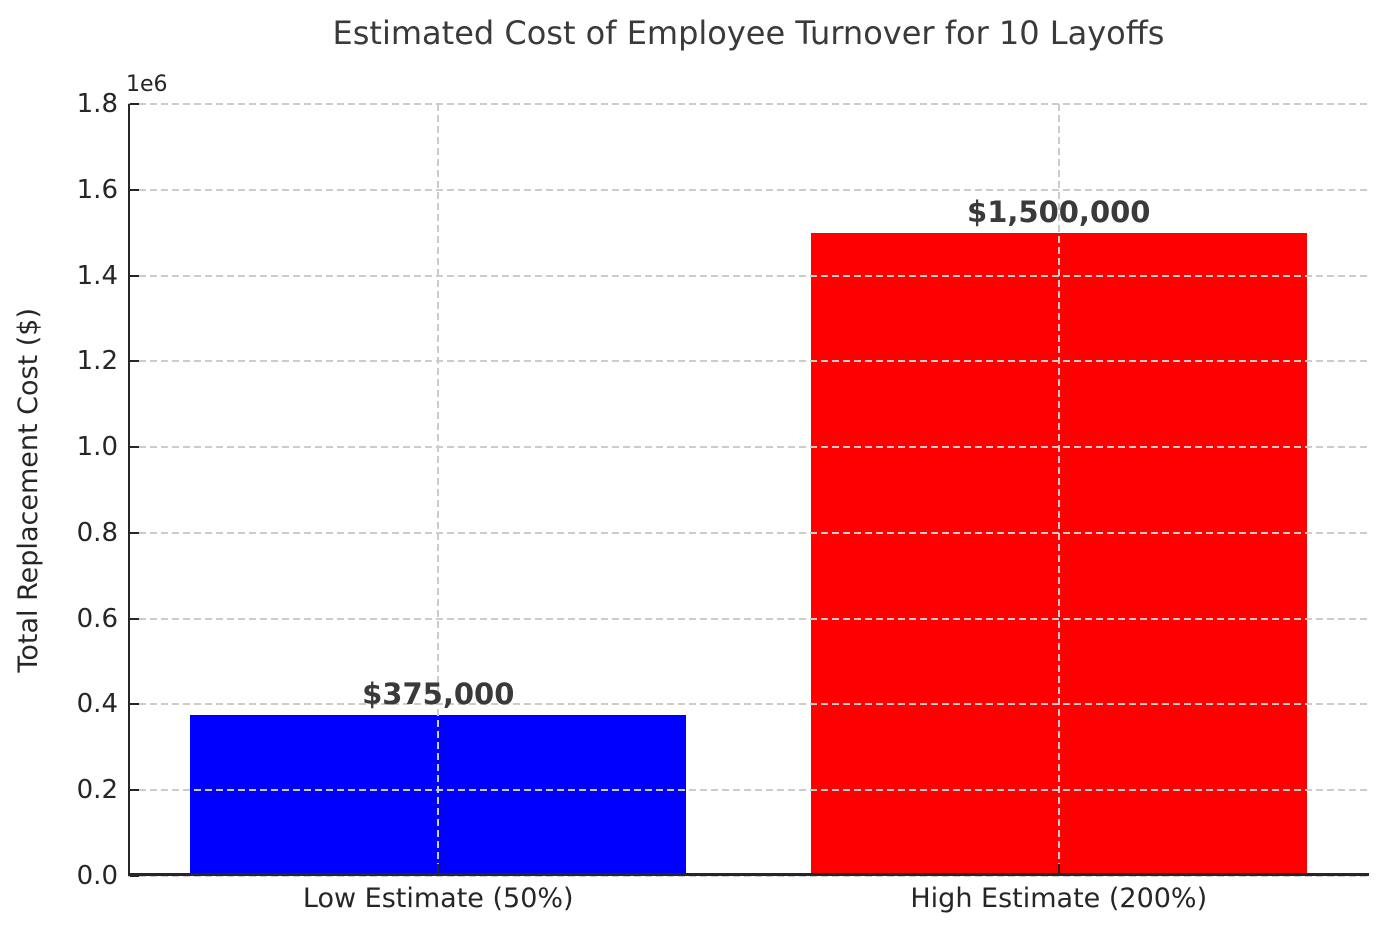 The image size is (1387, 937). I want to click on y-axis-label: Total Replacement Cost ($), so click(28, 490).